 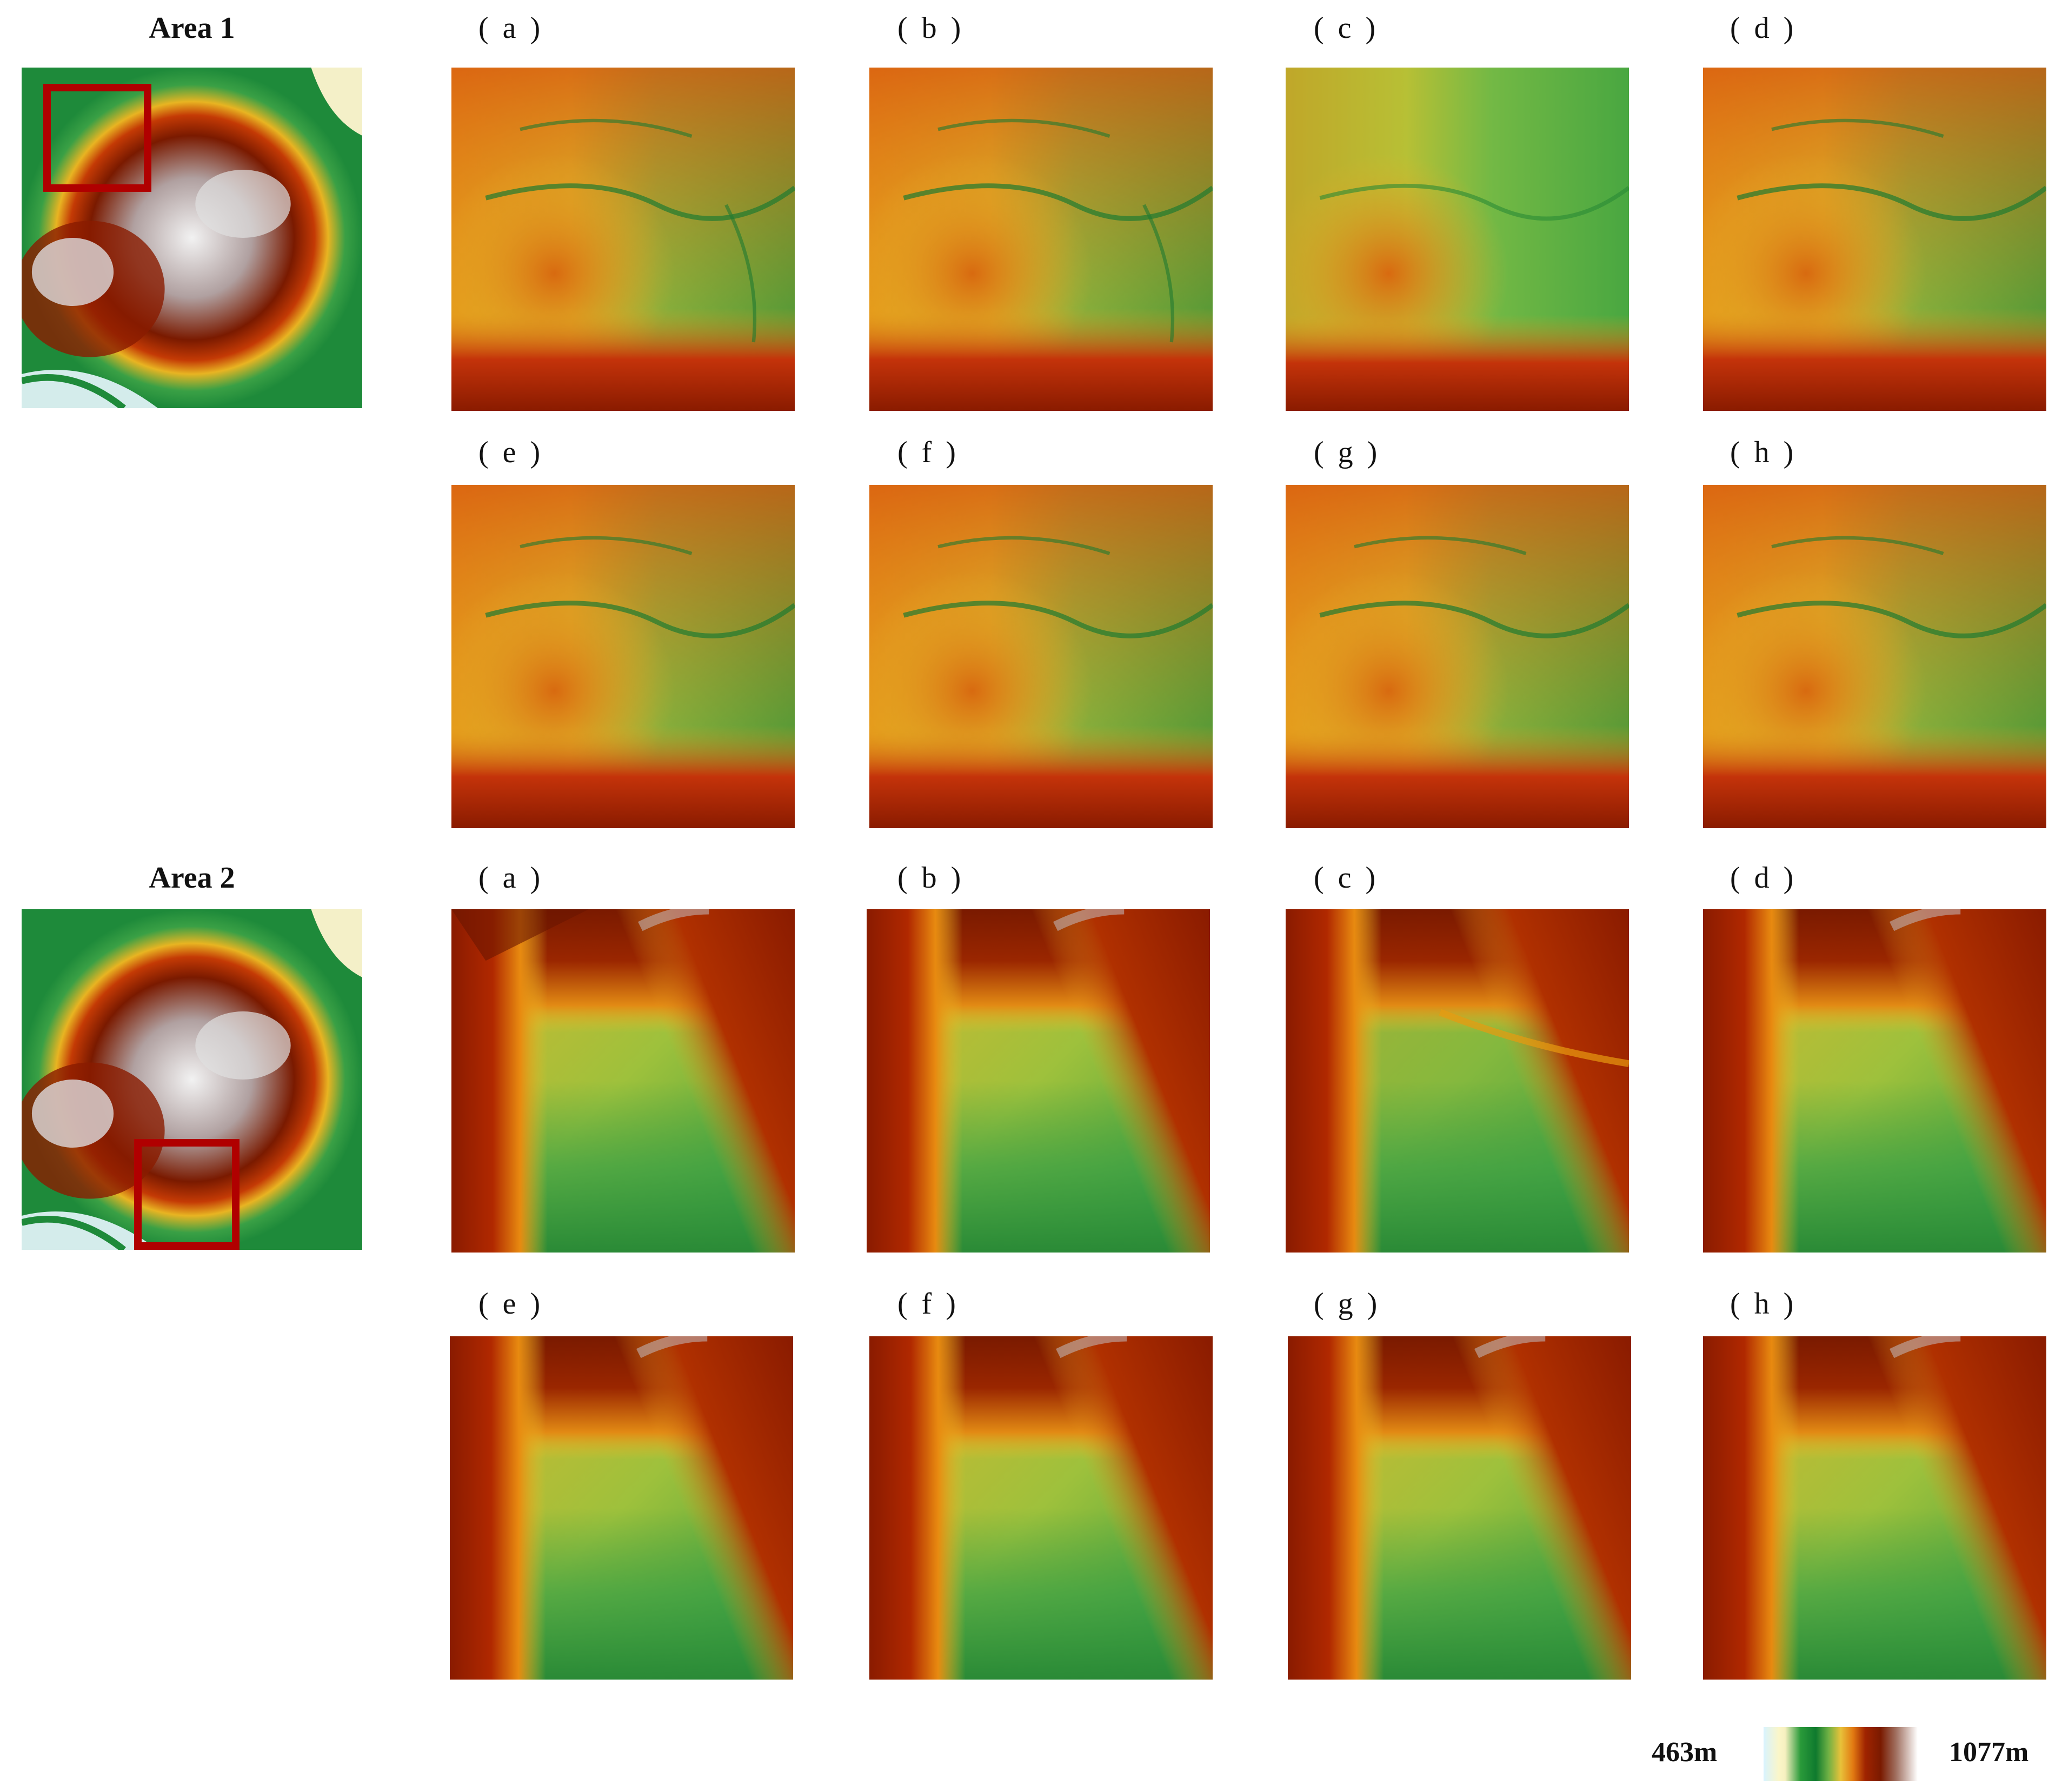 I want to click on area-2-tile-d, so click(x=1874, y=1081).